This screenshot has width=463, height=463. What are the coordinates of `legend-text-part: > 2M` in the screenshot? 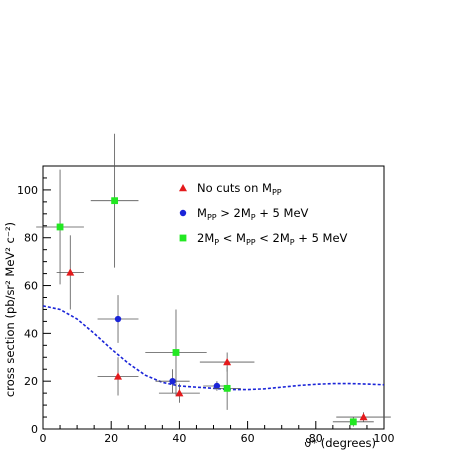 It's located at (234, 213).